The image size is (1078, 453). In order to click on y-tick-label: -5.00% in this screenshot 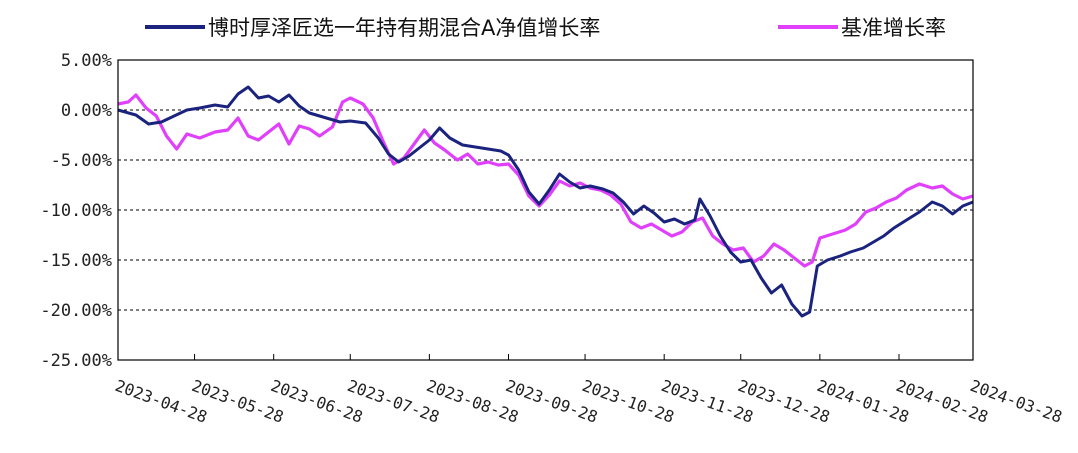, I will do `click(81, 161)`.